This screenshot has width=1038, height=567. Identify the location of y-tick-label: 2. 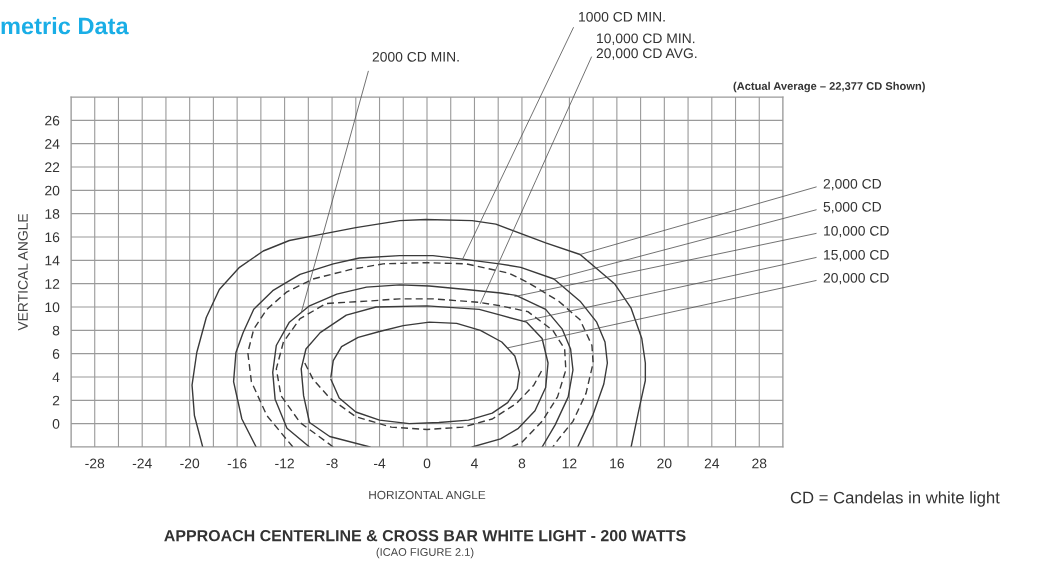
(56, 400).